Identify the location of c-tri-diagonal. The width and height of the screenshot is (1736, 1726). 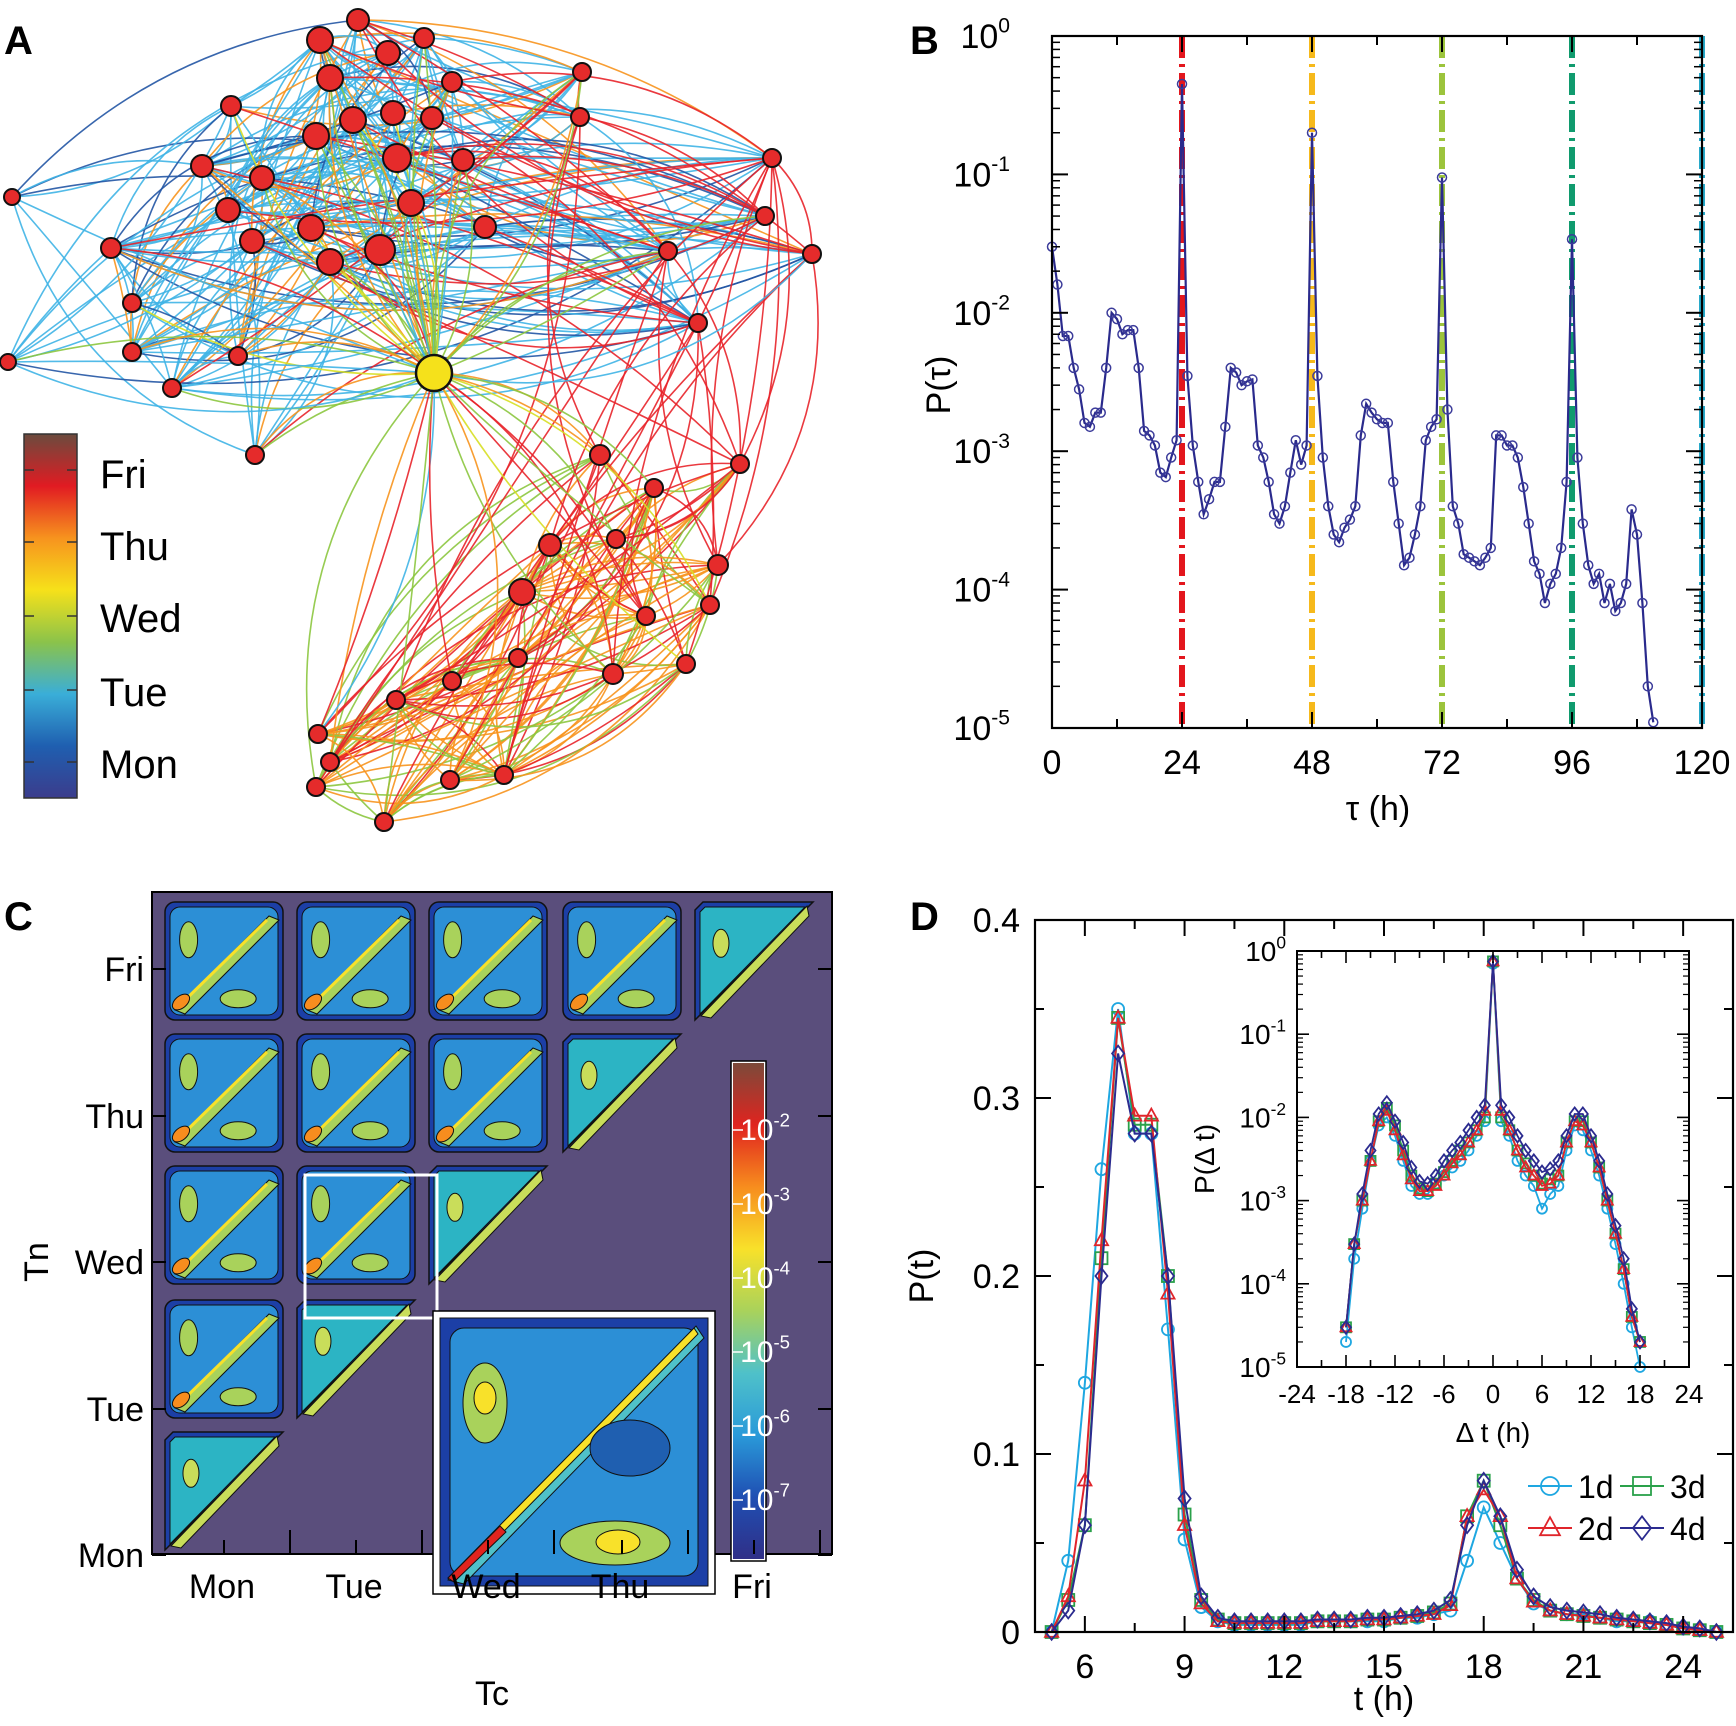
(623, 1093).